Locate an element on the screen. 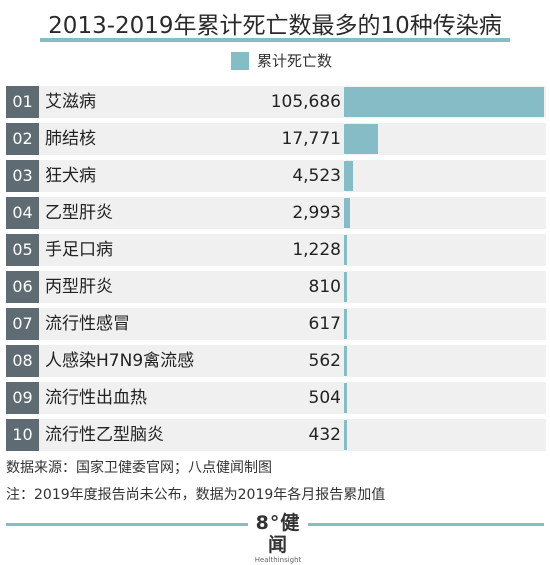  rank-badge: 06 is located at coordinates (22, 287).